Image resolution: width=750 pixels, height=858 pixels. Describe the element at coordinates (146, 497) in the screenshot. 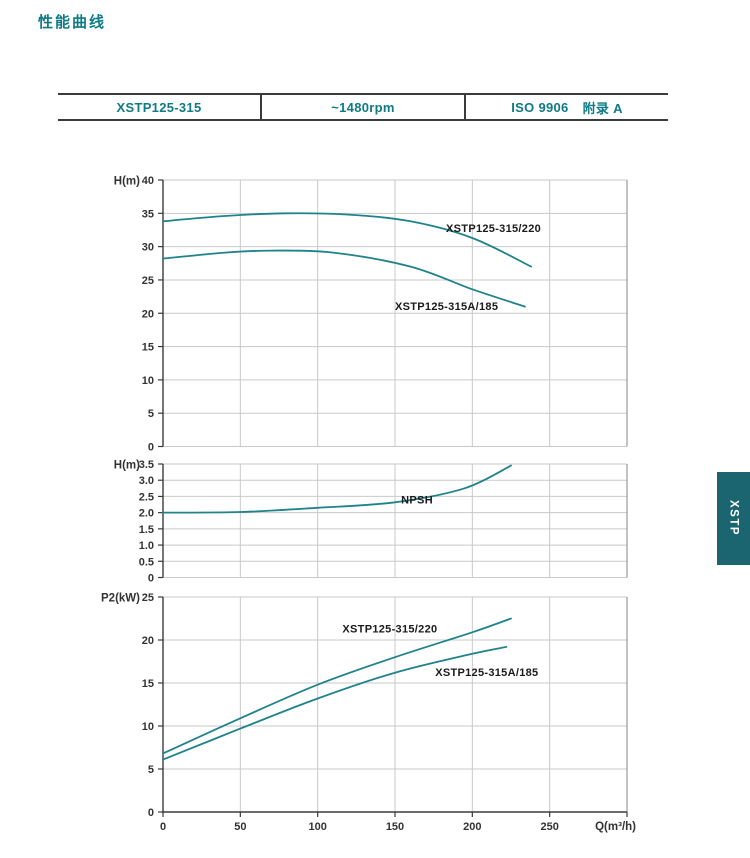

I see `y-tick-label: 2.5` at that location.